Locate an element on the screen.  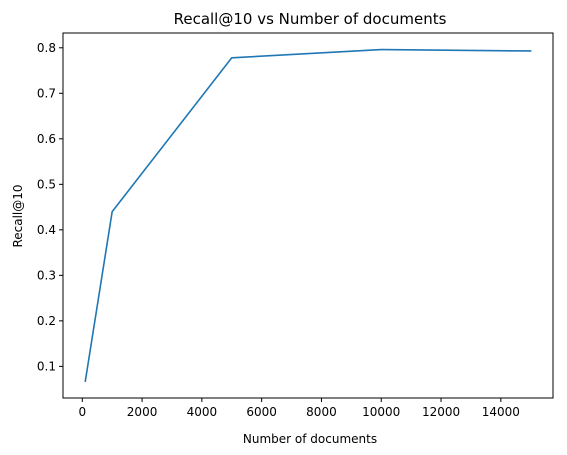
y-tick-label: 0.8 is located at coordinates (46, 48).